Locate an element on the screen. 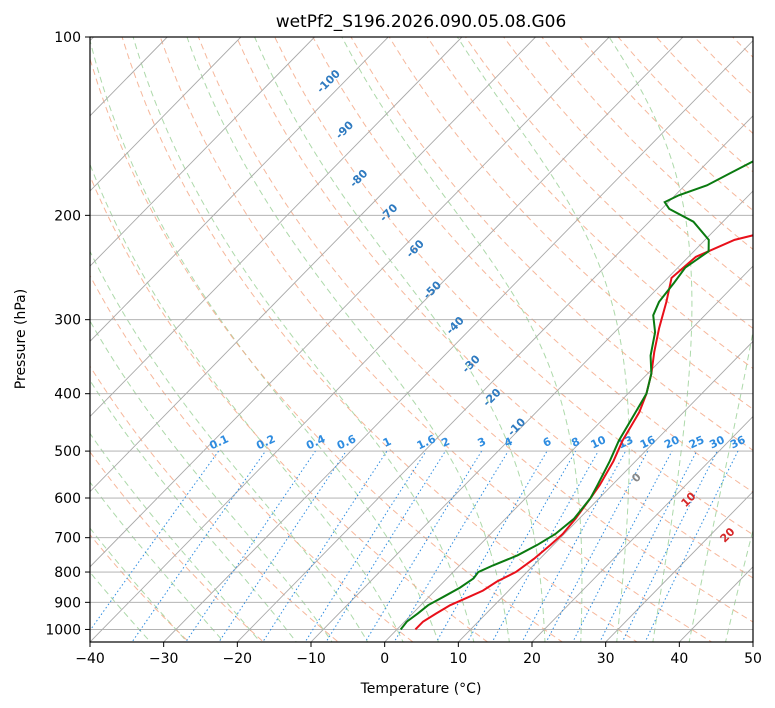  y-tick-label: 800 is located at coordinates (67, 573).